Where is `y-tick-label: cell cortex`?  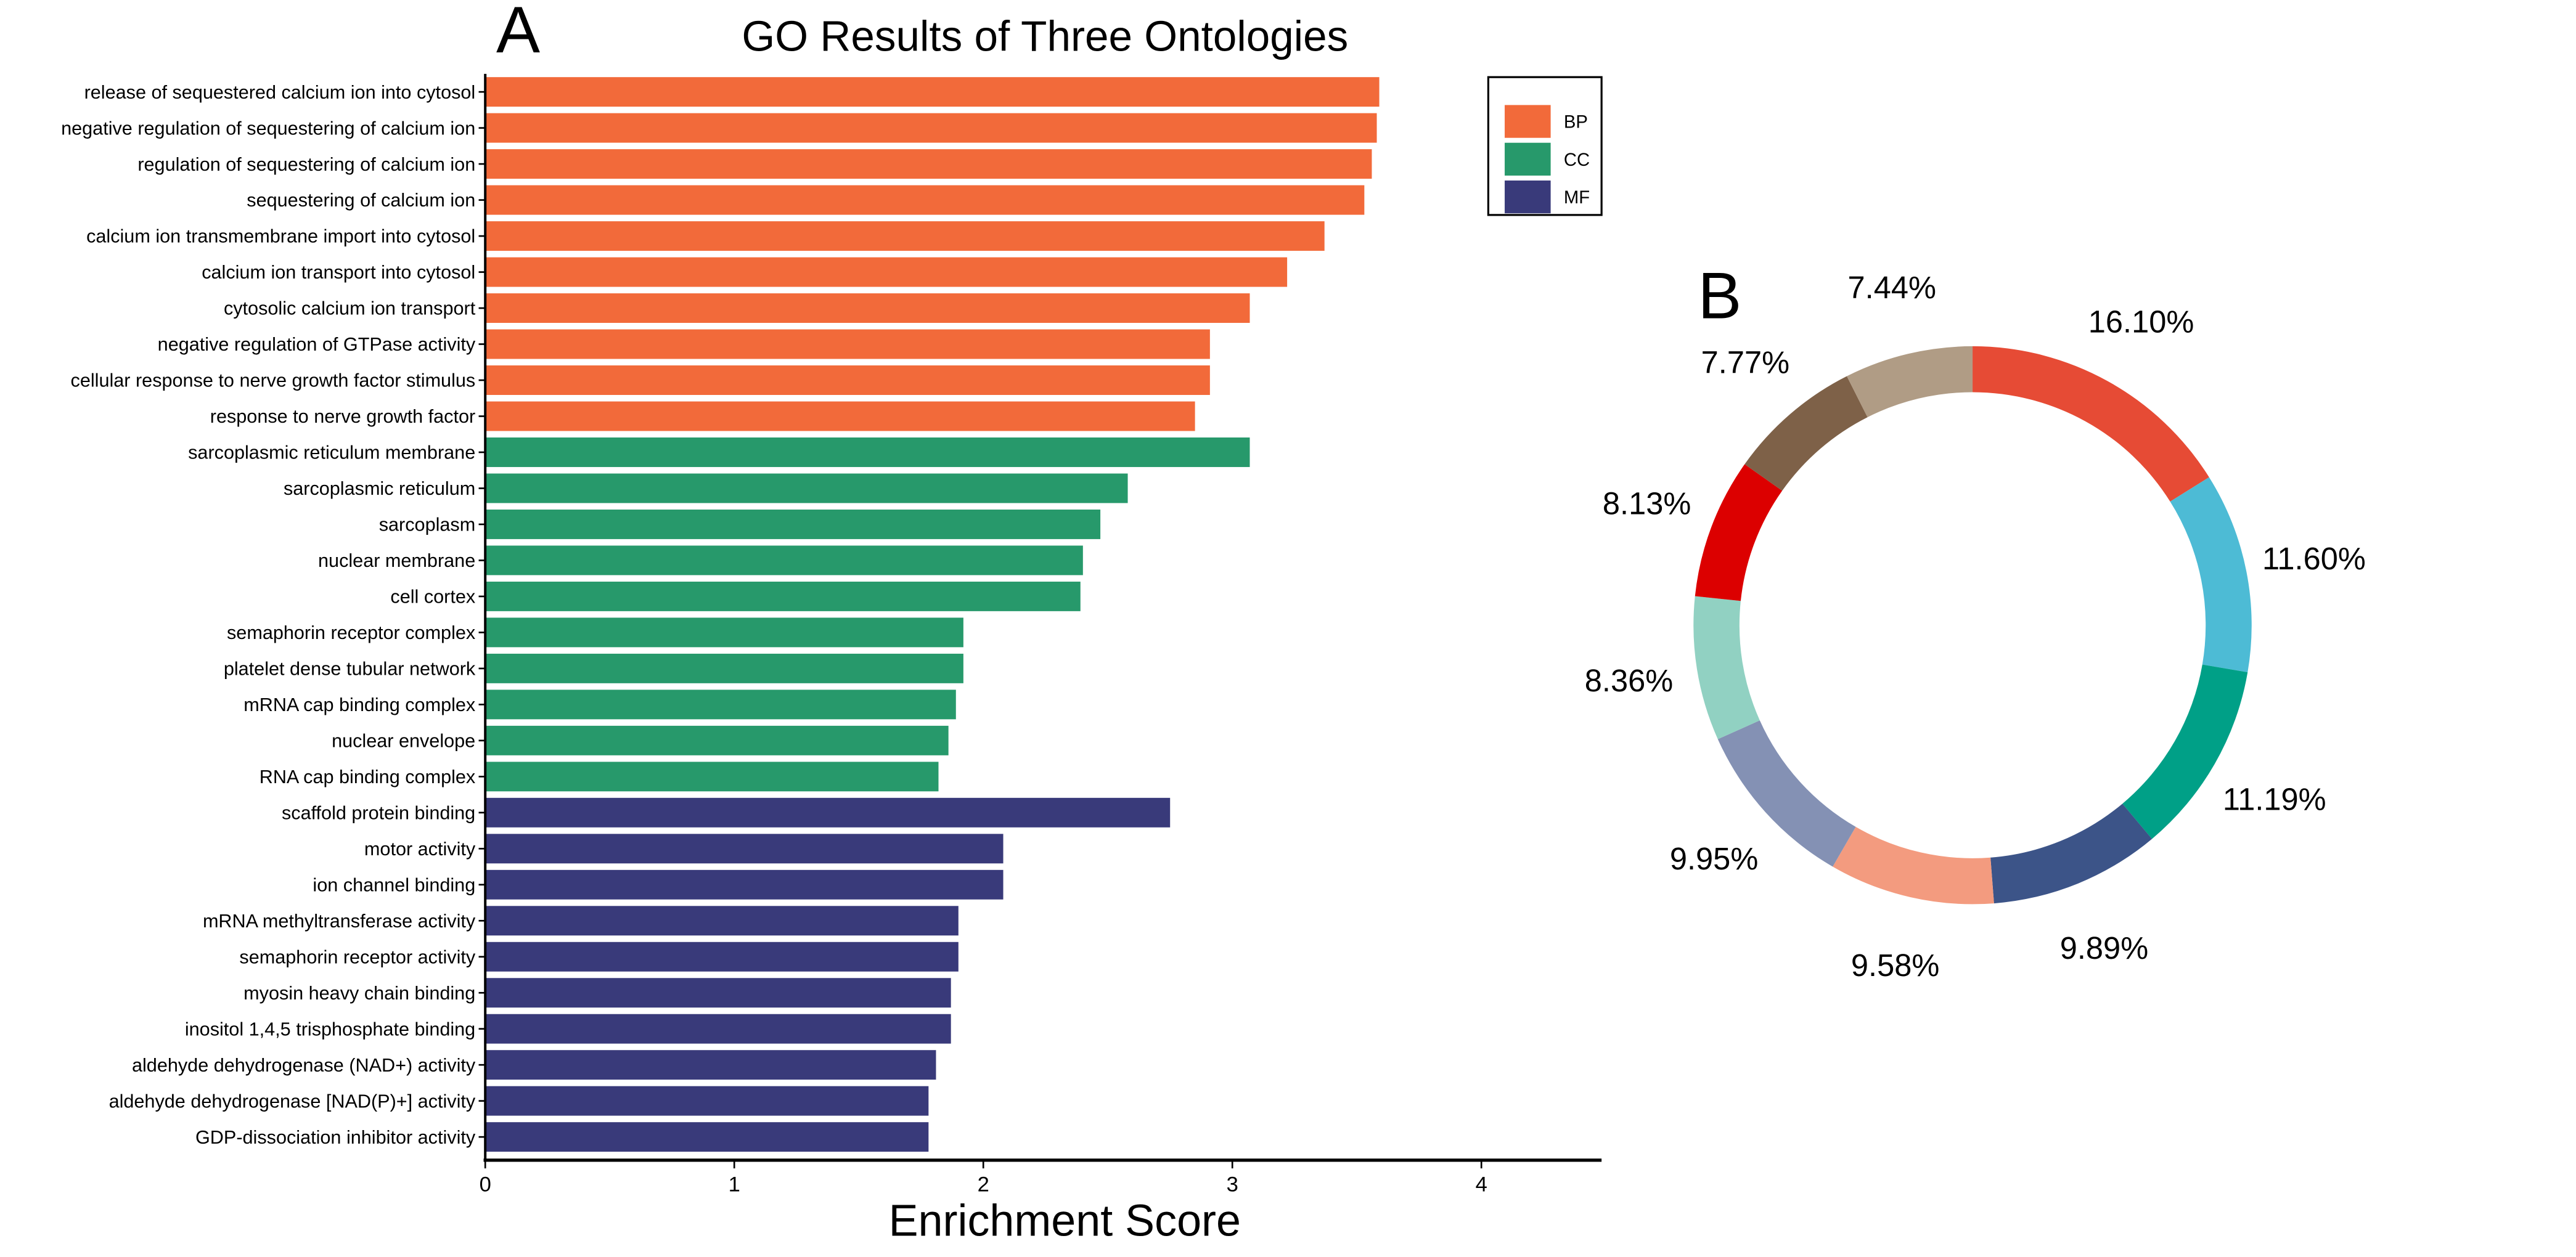
y-tick-label: cell cortex is located at coordinates (432, 597).